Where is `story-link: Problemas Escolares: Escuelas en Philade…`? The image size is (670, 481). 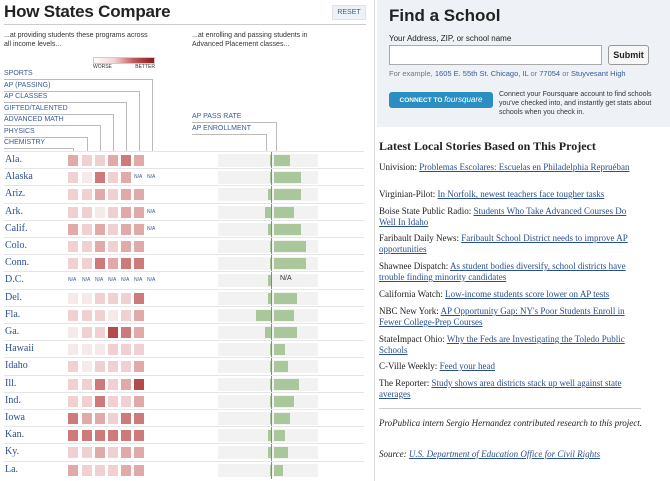
story-link: Problemas Escolares: Escuelas en Philade… is located at coordinates (524, 167).